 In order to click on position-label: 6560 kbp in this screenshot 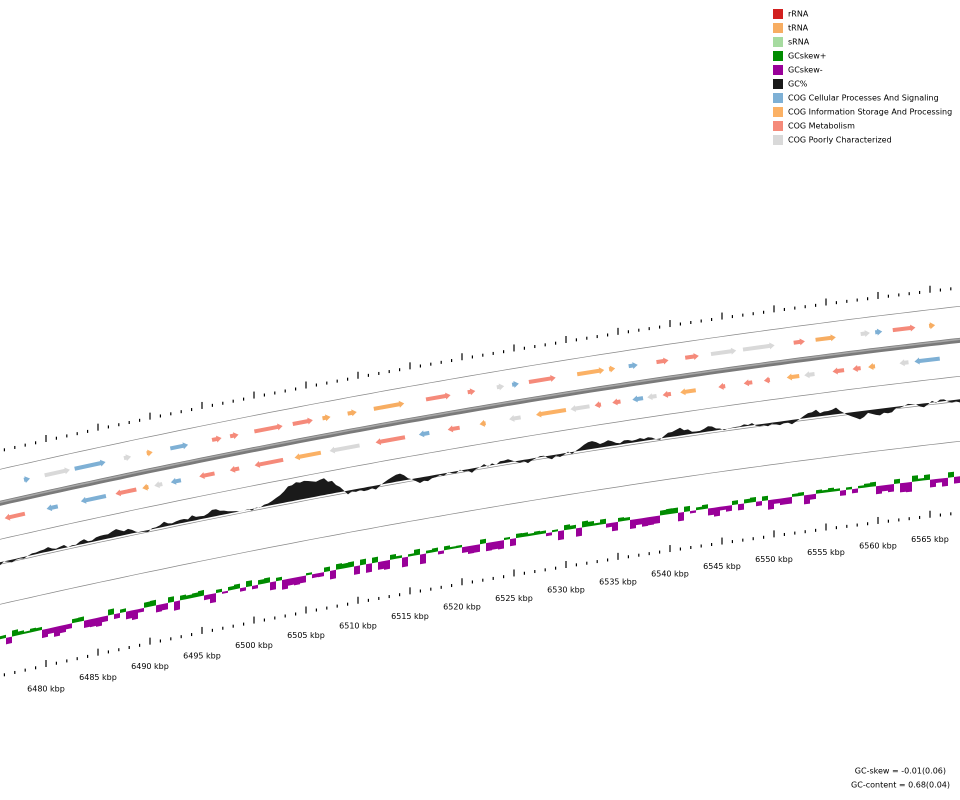, I will do `click(878, 545)`.